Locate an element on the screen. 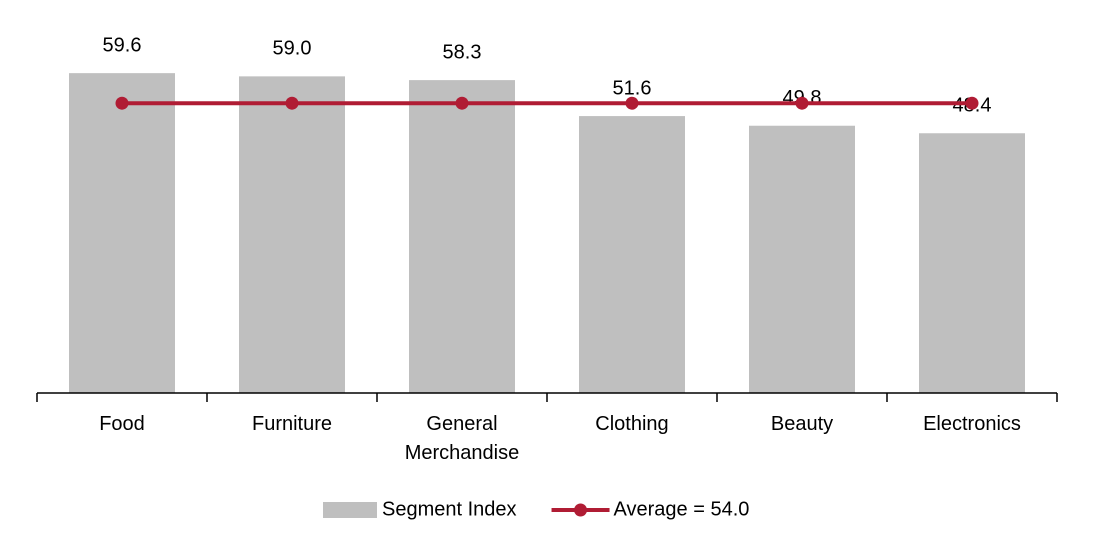 The width and height of the screenshot is (1096, 540). legend-label: Average = 54.0 is located at coordinates (682, 509).